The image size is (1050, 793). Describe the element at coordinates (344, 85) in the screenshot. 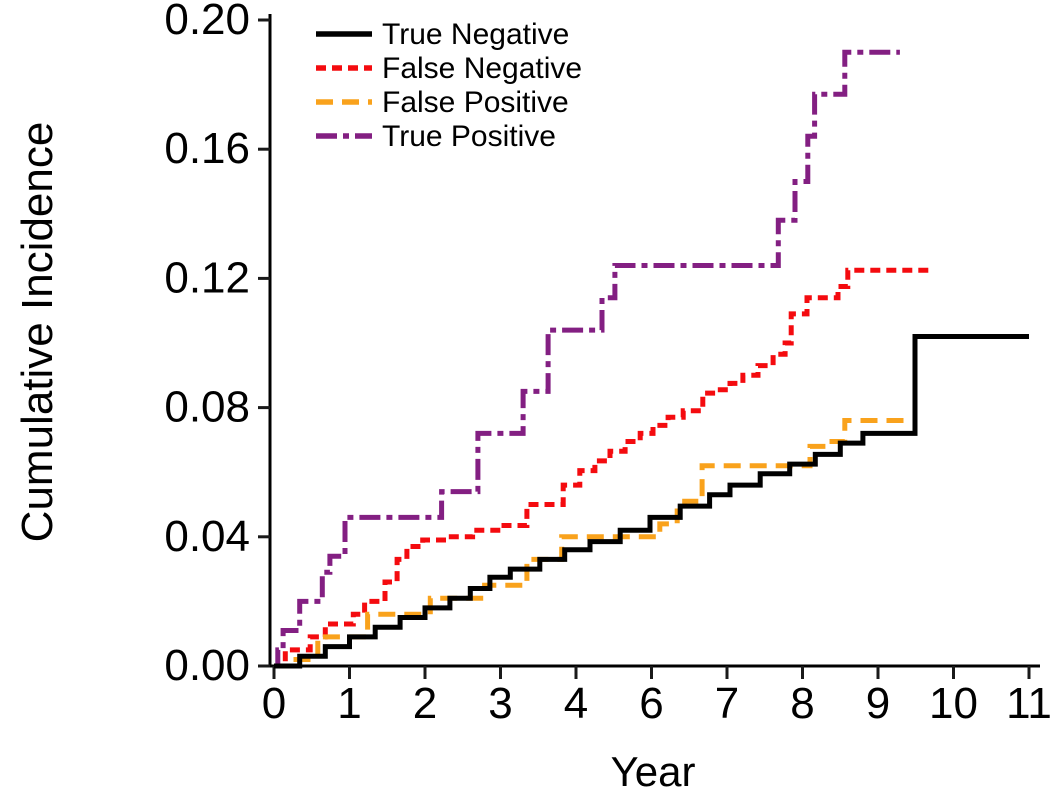

I see `legend-line-samples` at that location.